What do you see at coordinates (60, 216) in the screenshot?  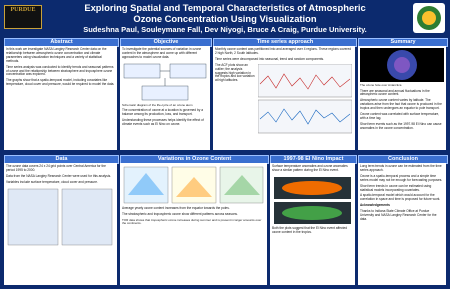 I see `data-figures` at bounding box center [60, 216].